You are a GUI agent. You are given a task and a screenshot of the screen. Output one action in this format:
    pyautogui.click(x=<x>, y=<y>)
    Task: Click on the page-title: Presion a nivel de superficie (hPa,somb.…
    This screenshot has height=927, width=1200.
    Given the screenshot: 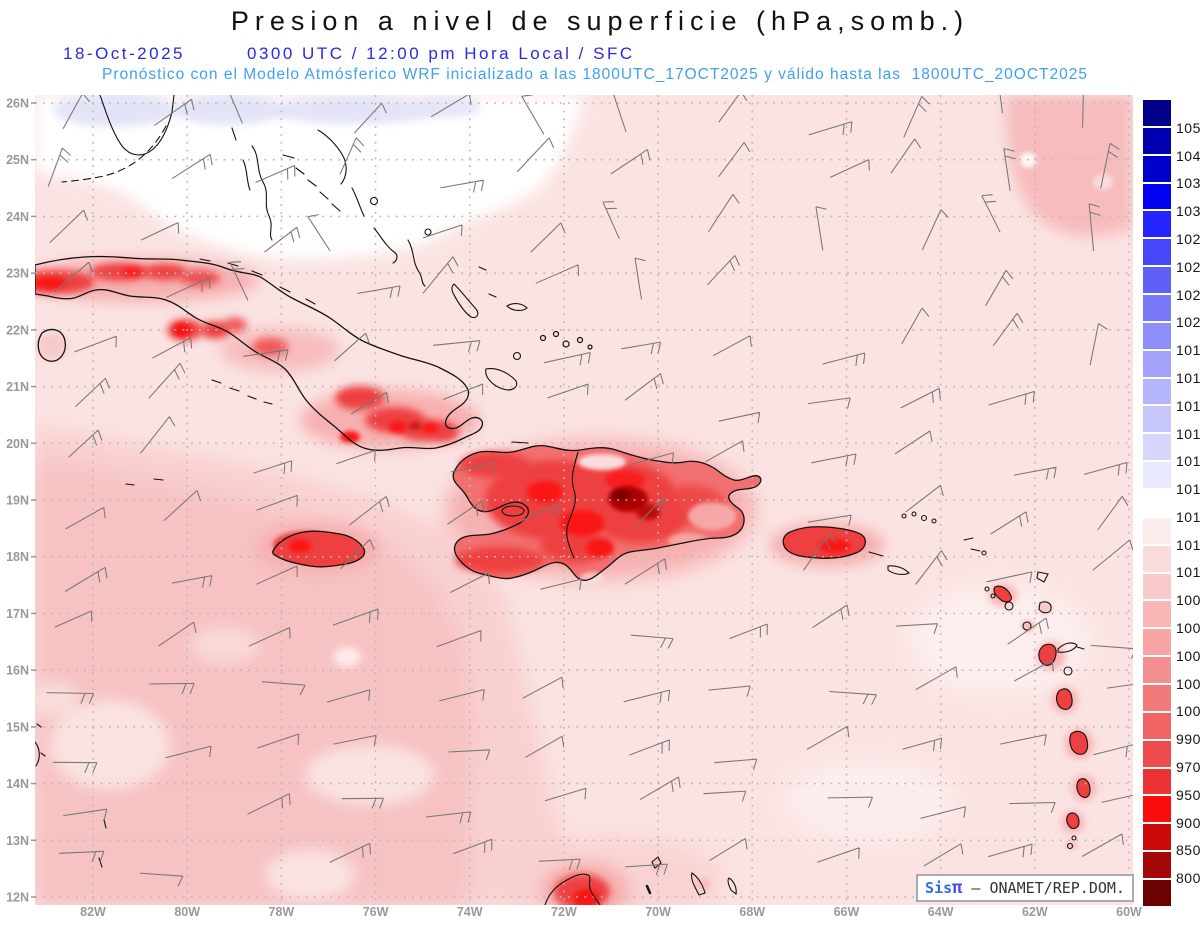 What is the action you would take?
    pyautogui.click(x=600, y=21)
    